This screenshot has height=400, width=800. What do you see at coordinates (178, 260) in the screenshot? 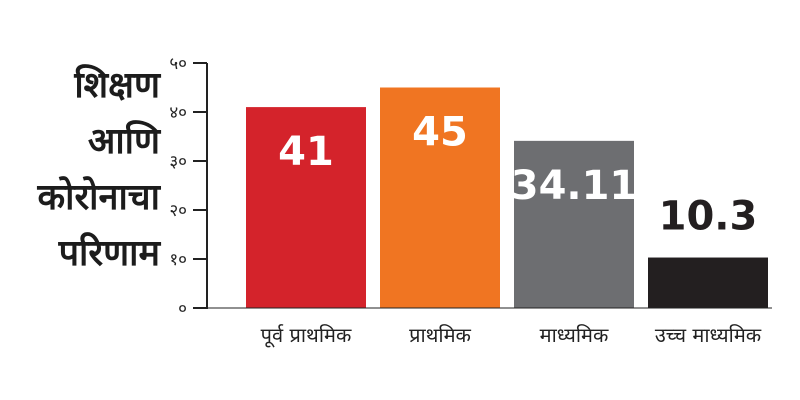
I see `y-tick-label: १०` at bounding box center [178, 260].